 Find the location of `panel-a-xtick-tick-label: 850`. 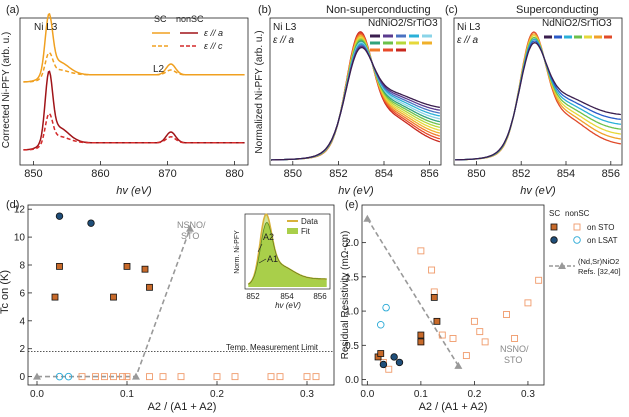

panel-a-xtick-tick-label: 850 is located at coordinates (33, 174).